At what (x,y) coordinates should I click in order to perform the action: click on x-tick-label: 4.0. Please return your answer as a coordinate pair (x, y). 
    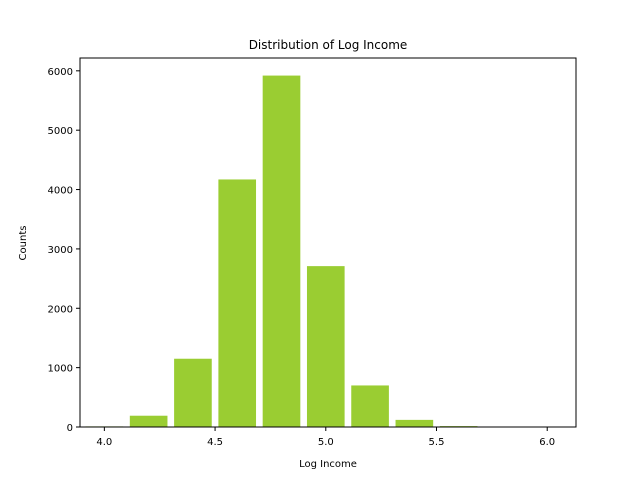
    Looking at the image, I should click on (104, 442).